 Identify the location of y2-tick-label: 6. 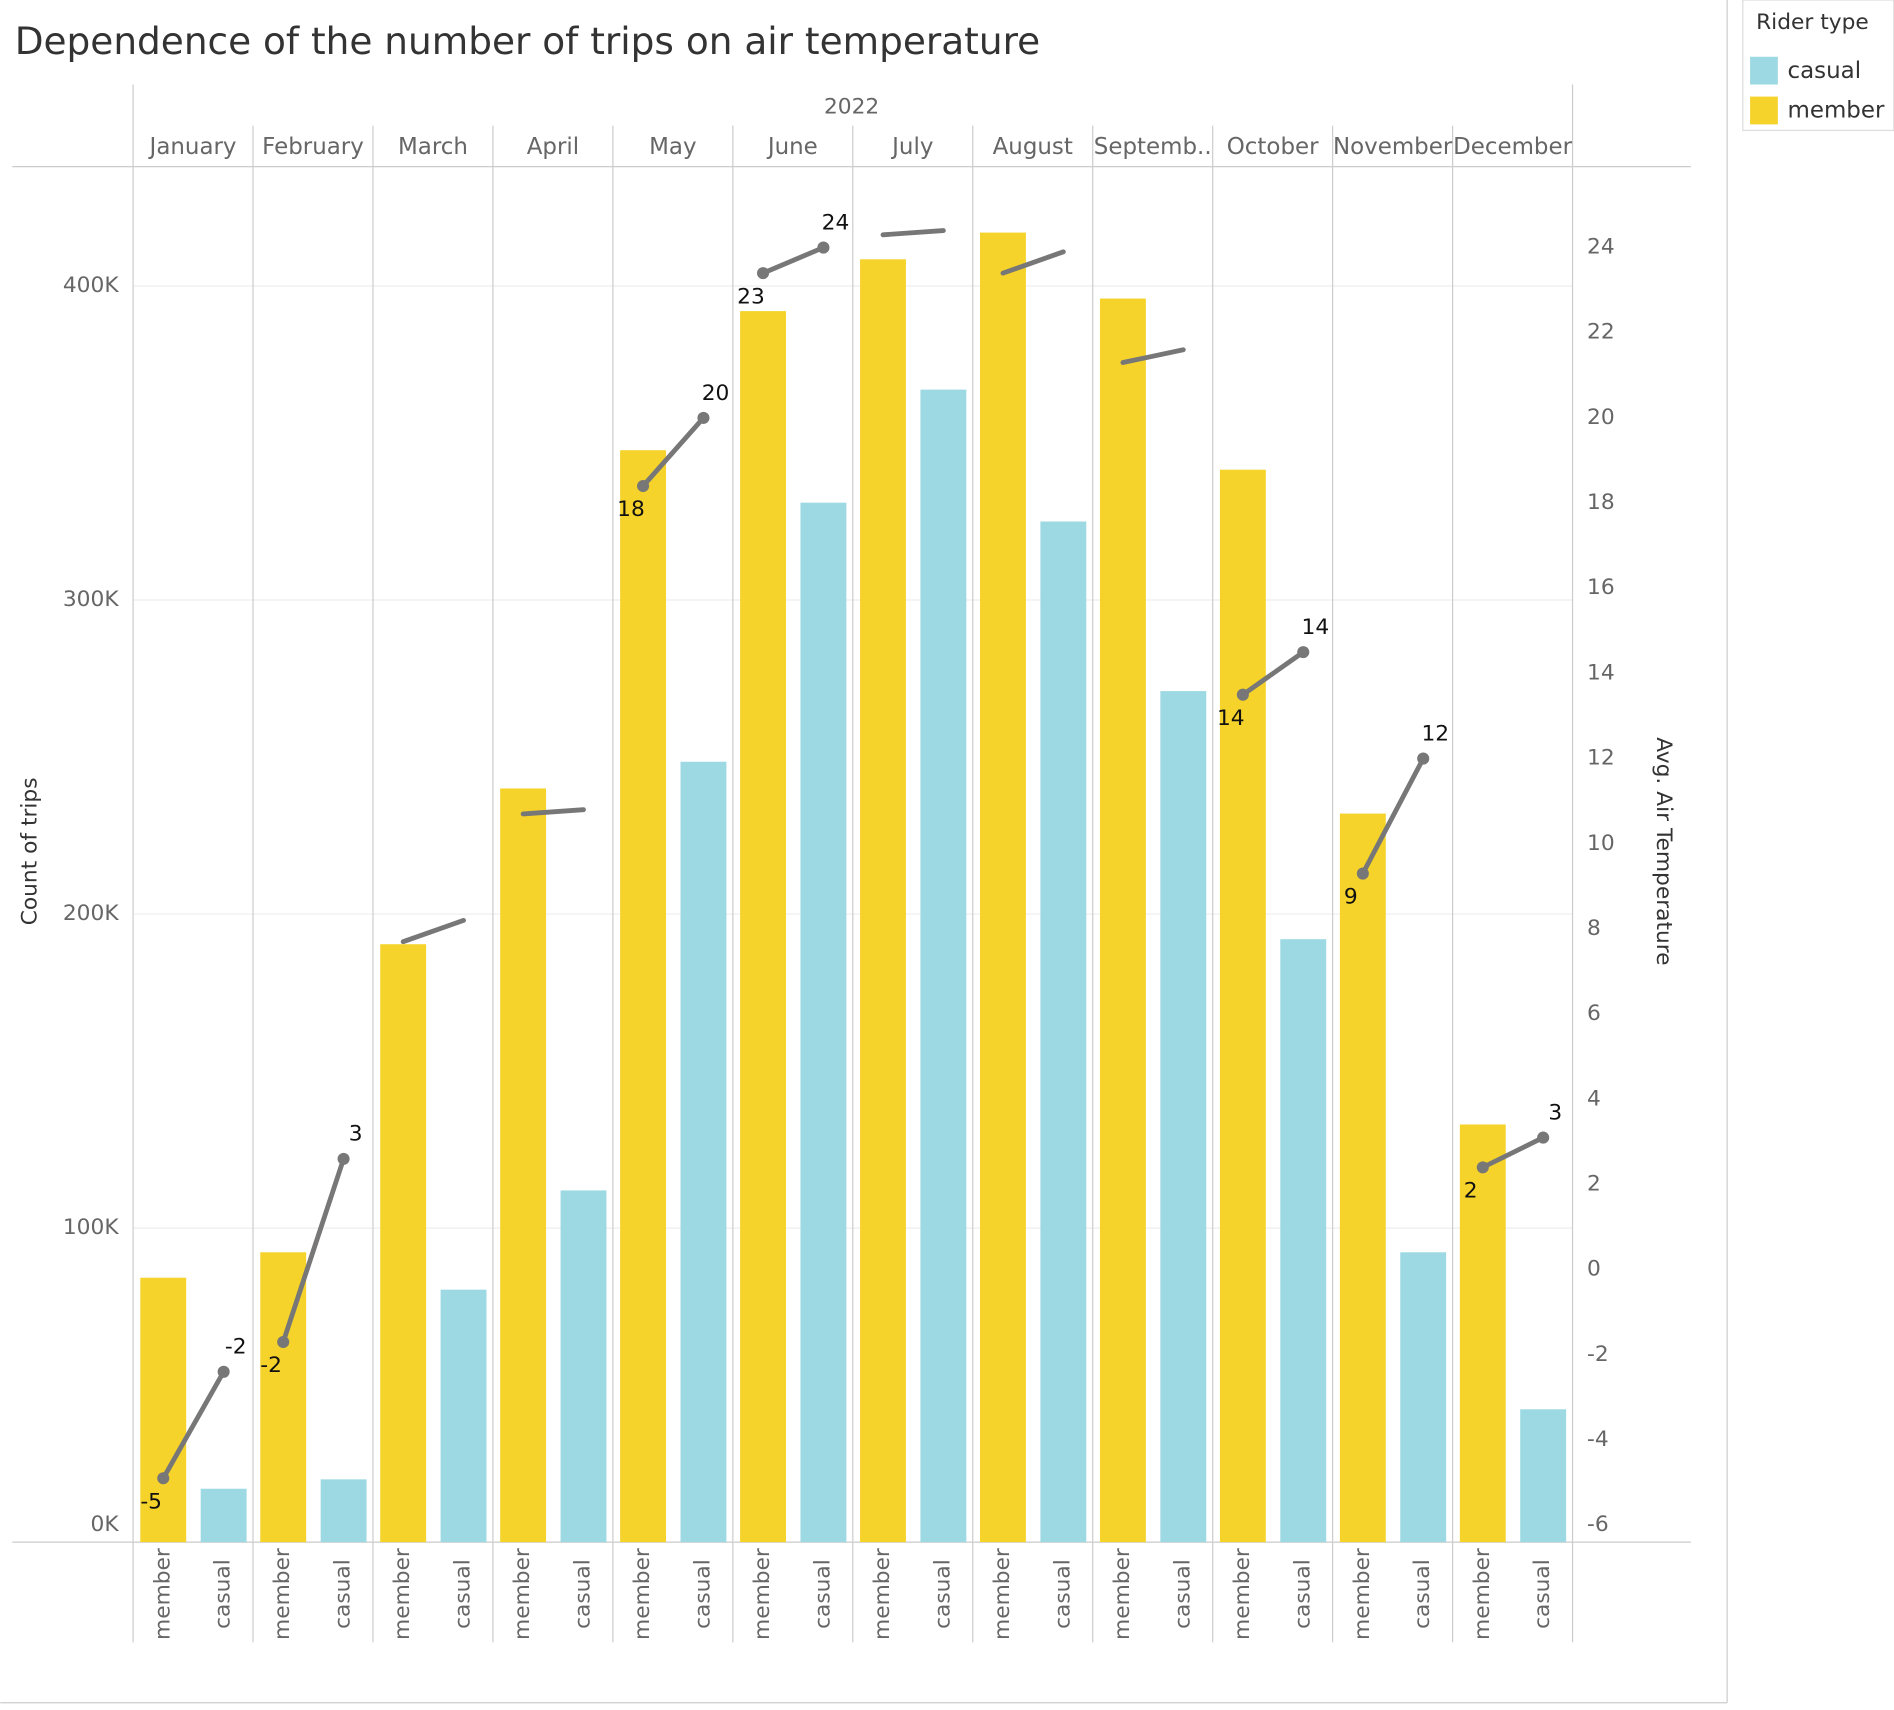
(1594, 1013).